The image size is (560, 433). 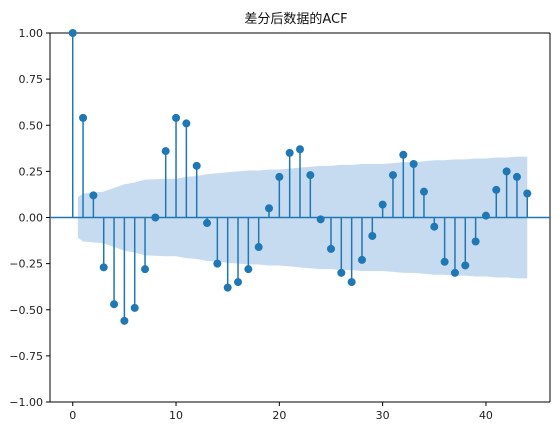 I want to click on y-tick-label: −0.25, so click(x=26, y=264).